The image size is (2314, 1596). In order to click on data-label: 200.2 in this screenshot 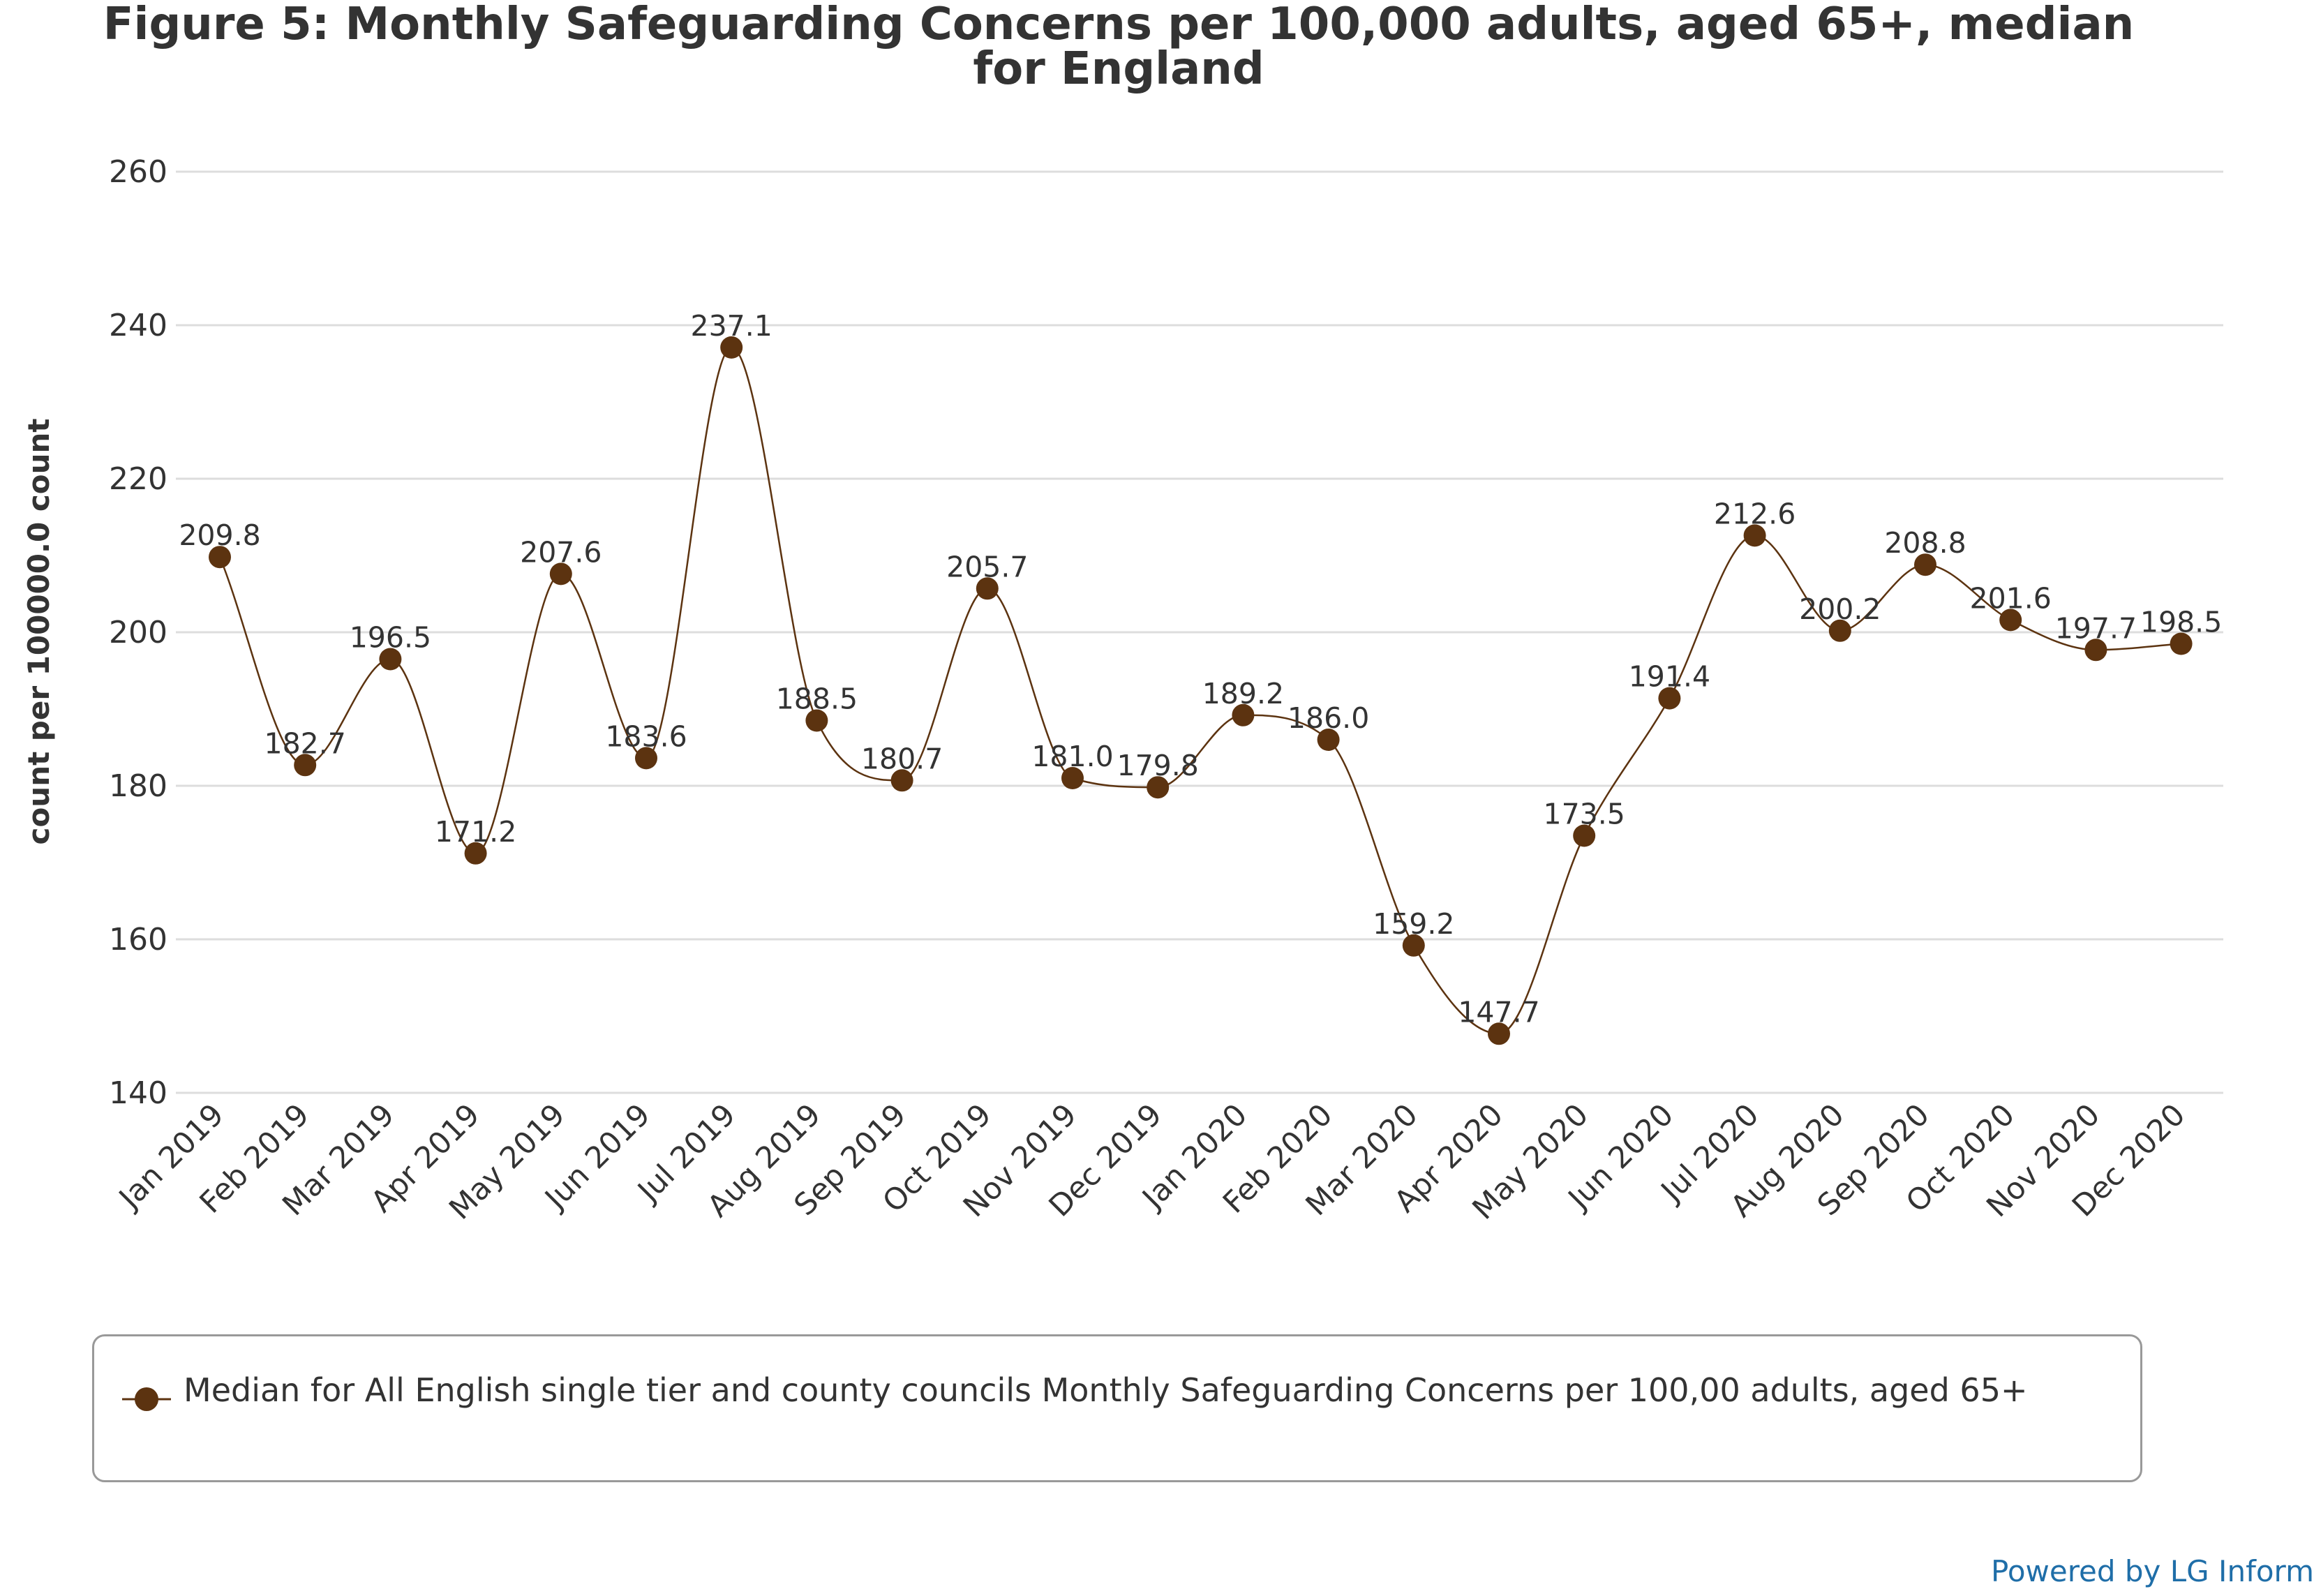, I will do `click(1840, 609)`.